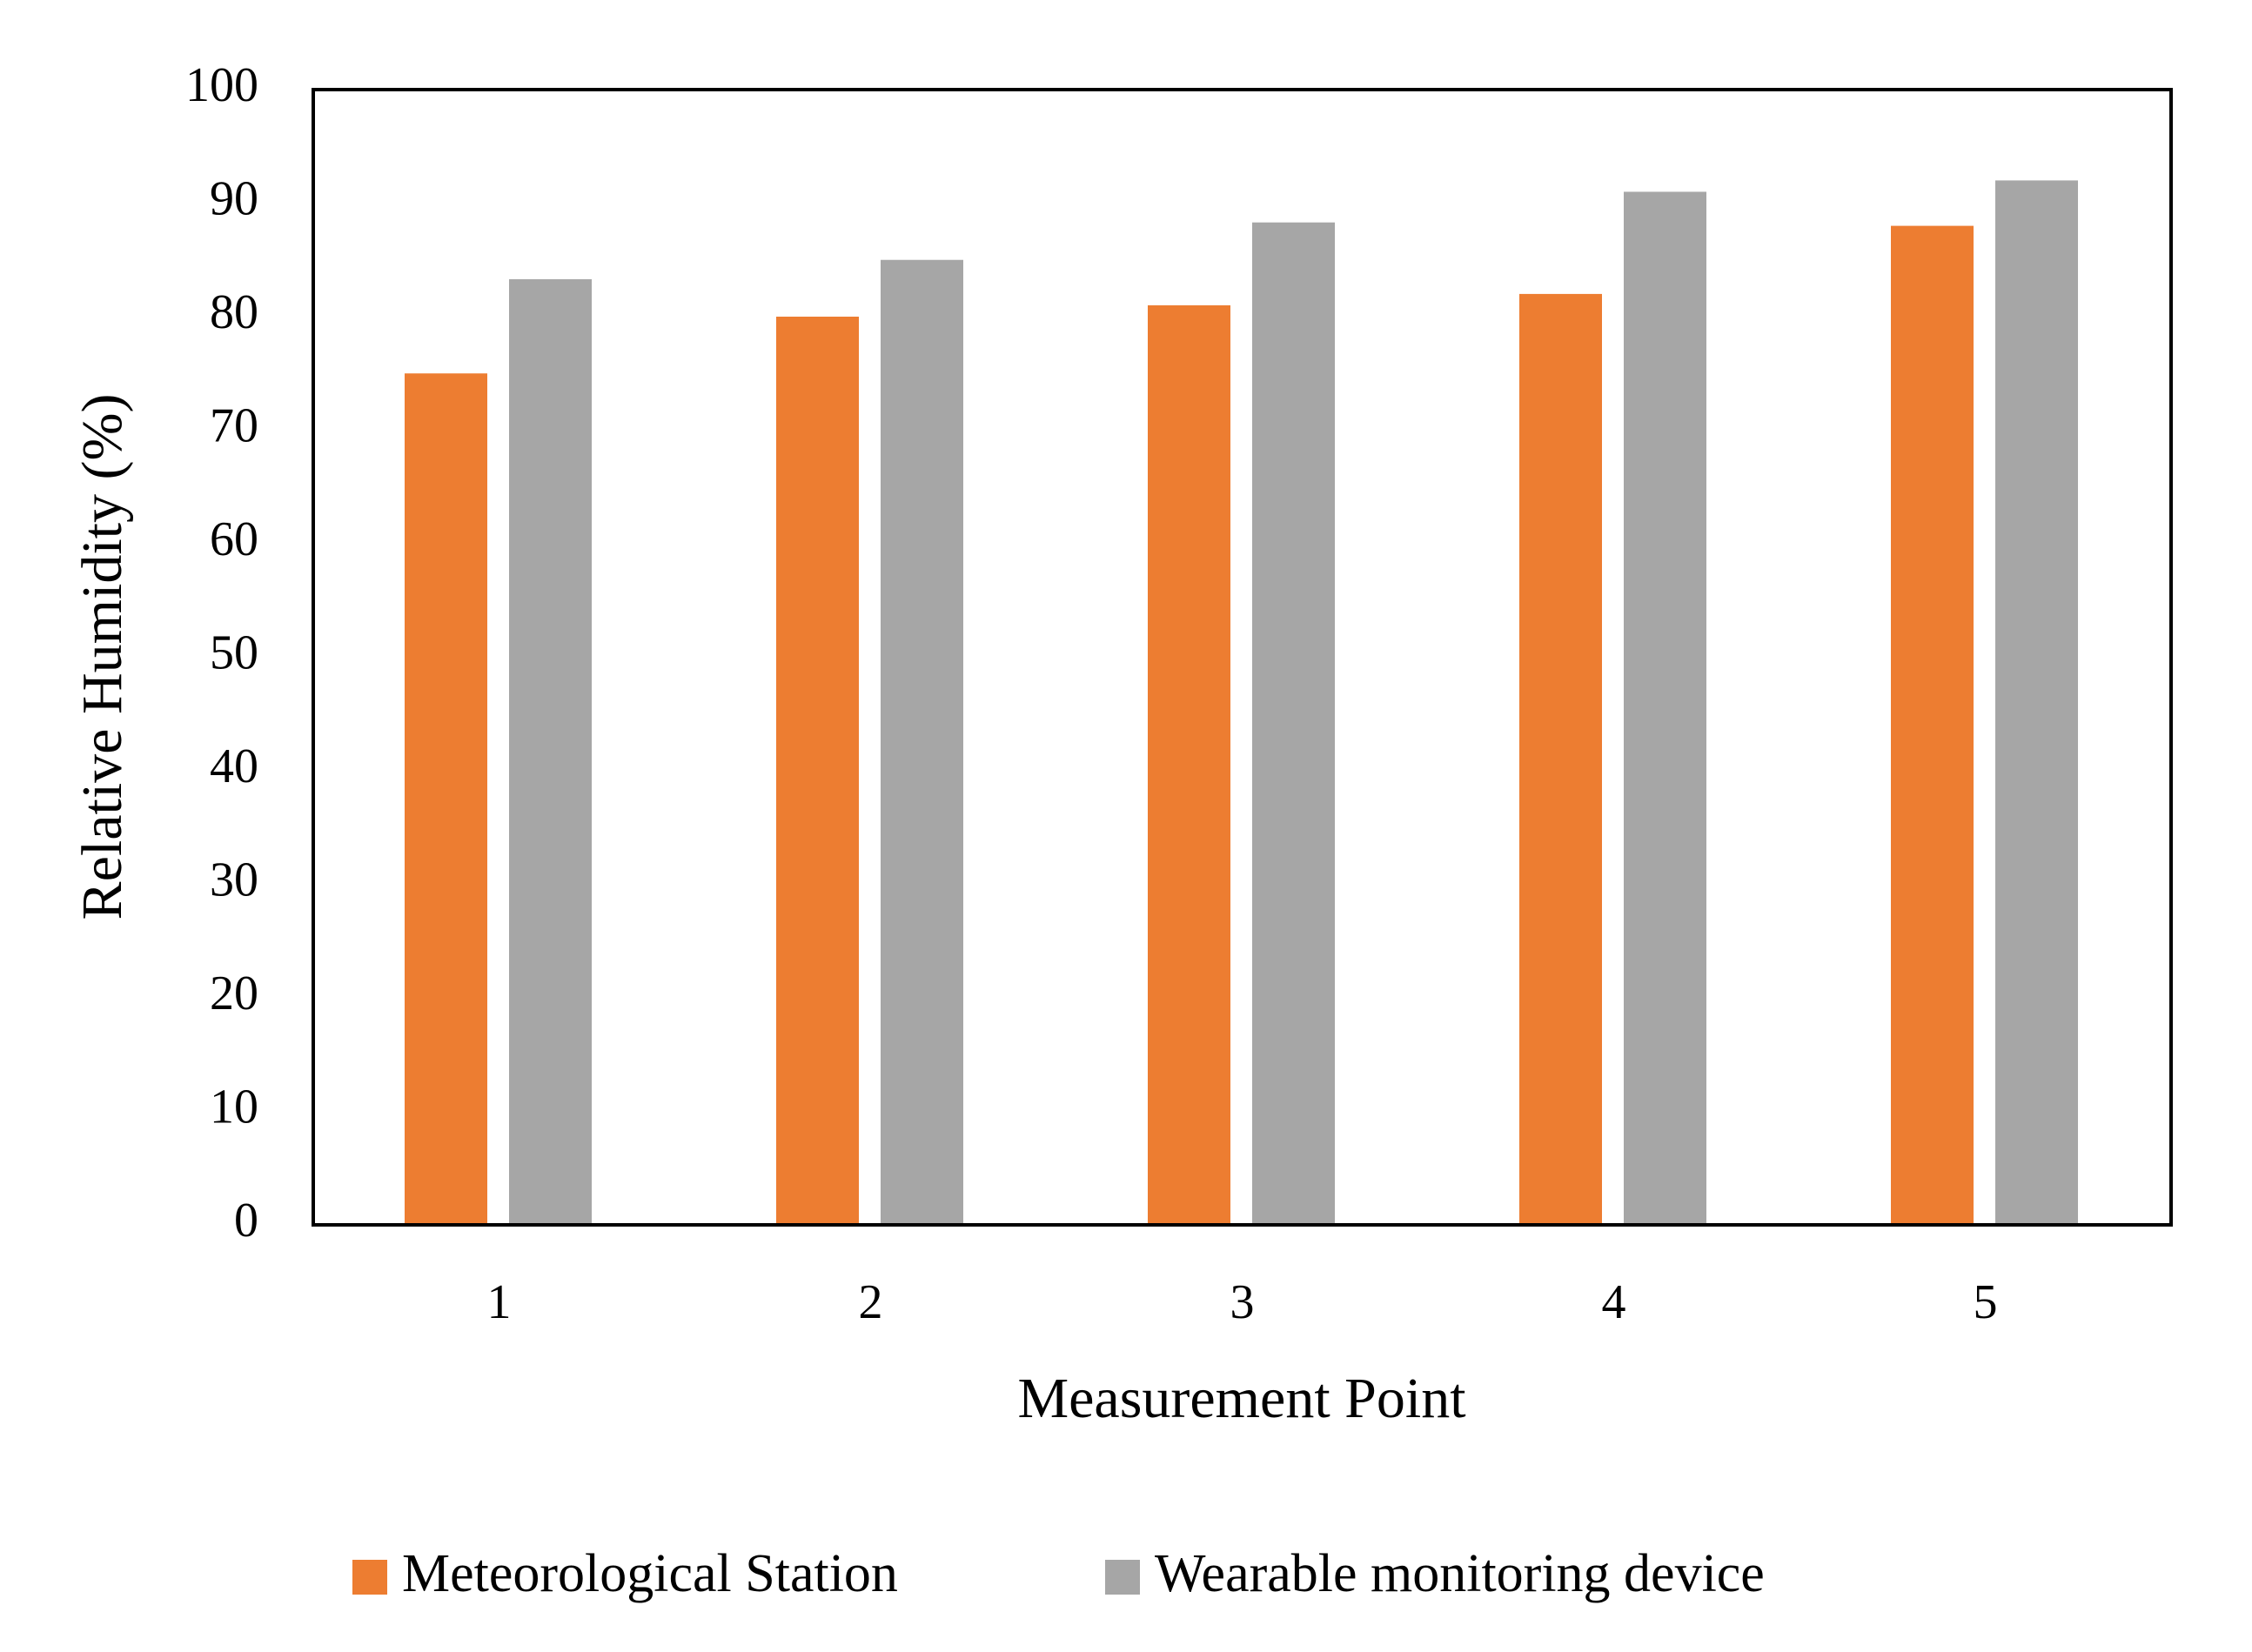 The width and height of the screenshot is (2252, 1652). Describe the element at coordinates (1241, 1398) in the screenshot. I see `x-axis-title: Measurement Point` at that location.